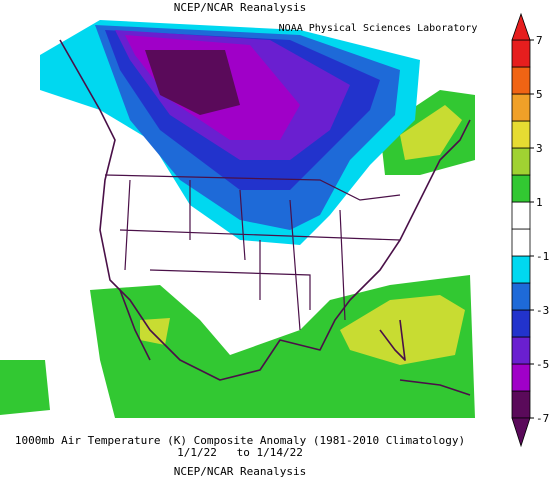 Image resolution: width=550 pixels, height=481 pixels. I want to click on colorbar-tick-label: -5, so click(542, 364).